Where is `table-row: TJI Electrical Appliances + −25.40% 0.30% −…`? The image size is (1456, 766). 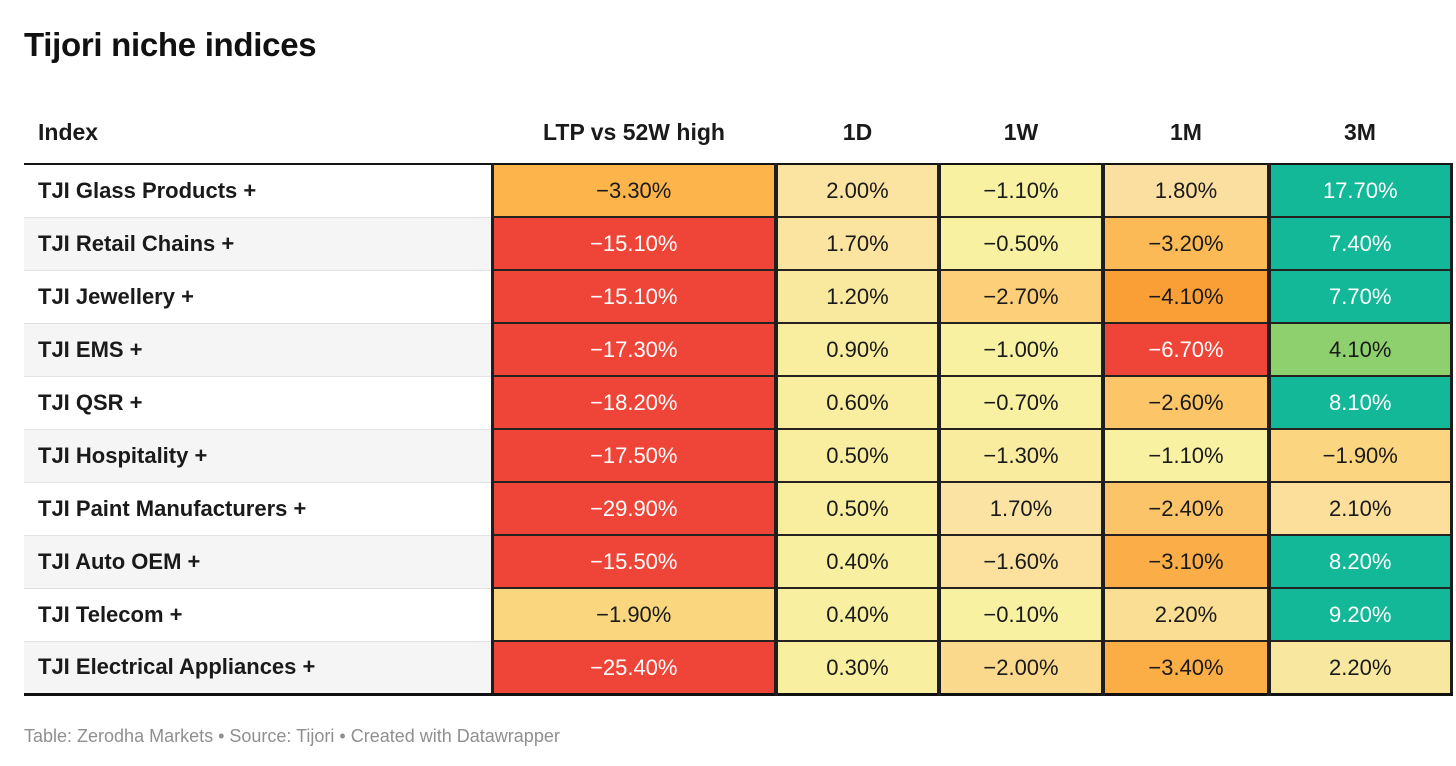 table-row: TJI Electrical Appliances + −25.40% 0.30% −… is located at coordinates (738, 668).